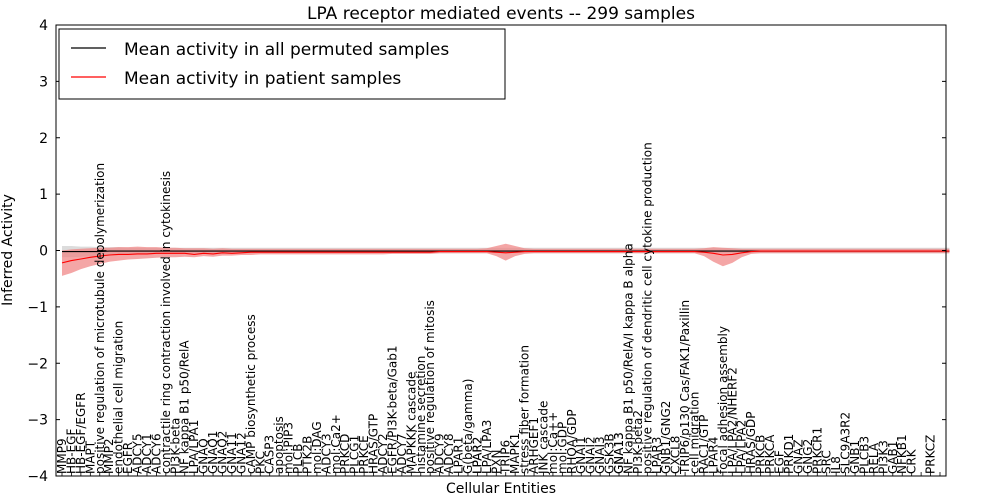 The image size is (1000, 500). What do you see at coordinates (109, 456) in the screenshot?
I see `category-label: MMP2` at bounding box center [109, 456].